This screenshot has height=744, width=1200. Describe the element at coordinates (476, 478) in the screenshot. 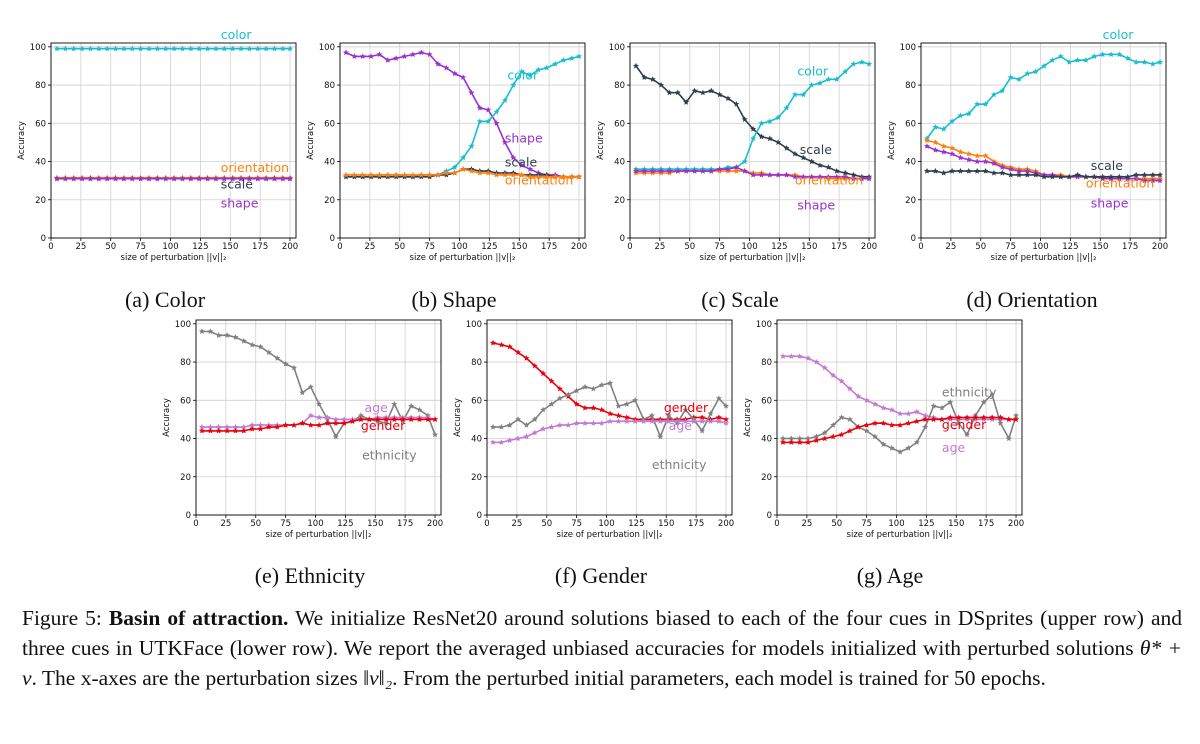

I see `y-tick-label: 20` at that location.